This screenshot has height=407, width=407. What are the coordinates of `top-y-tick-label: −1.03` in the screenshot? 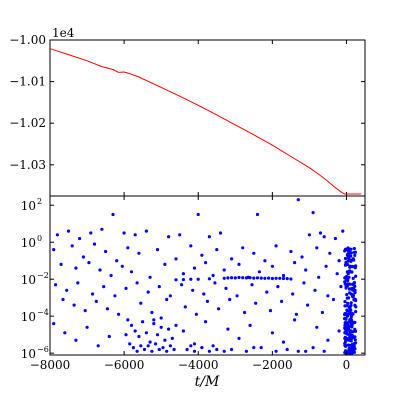 It's located at (27, 165).